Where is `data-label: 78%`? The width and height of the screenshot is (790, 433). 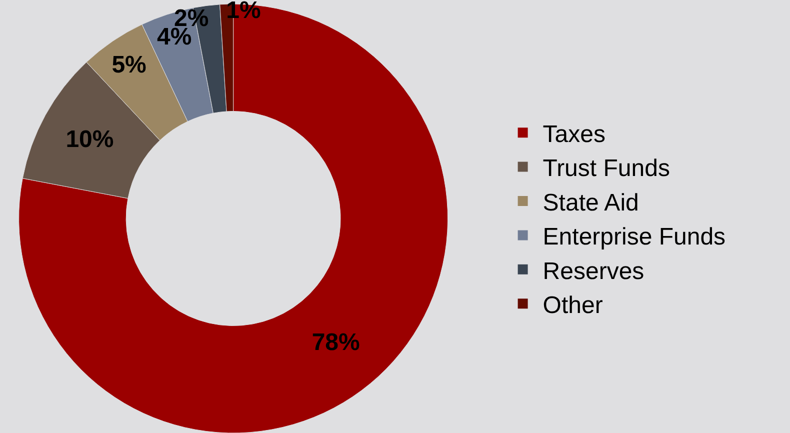 data-label: 78% is located at coordinates (336, 342).